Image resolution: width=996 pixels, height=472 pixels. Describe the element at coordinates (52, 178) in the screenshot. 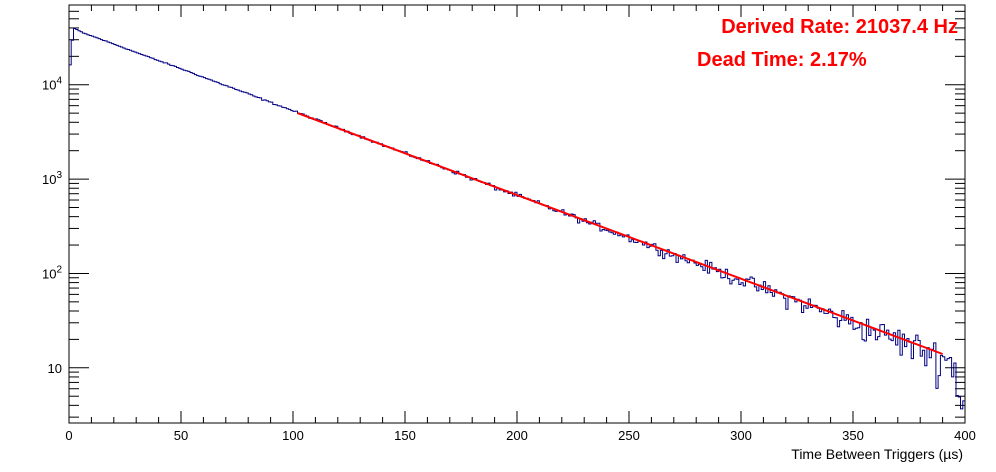

I see `y-tick-label: 10³` at that location.